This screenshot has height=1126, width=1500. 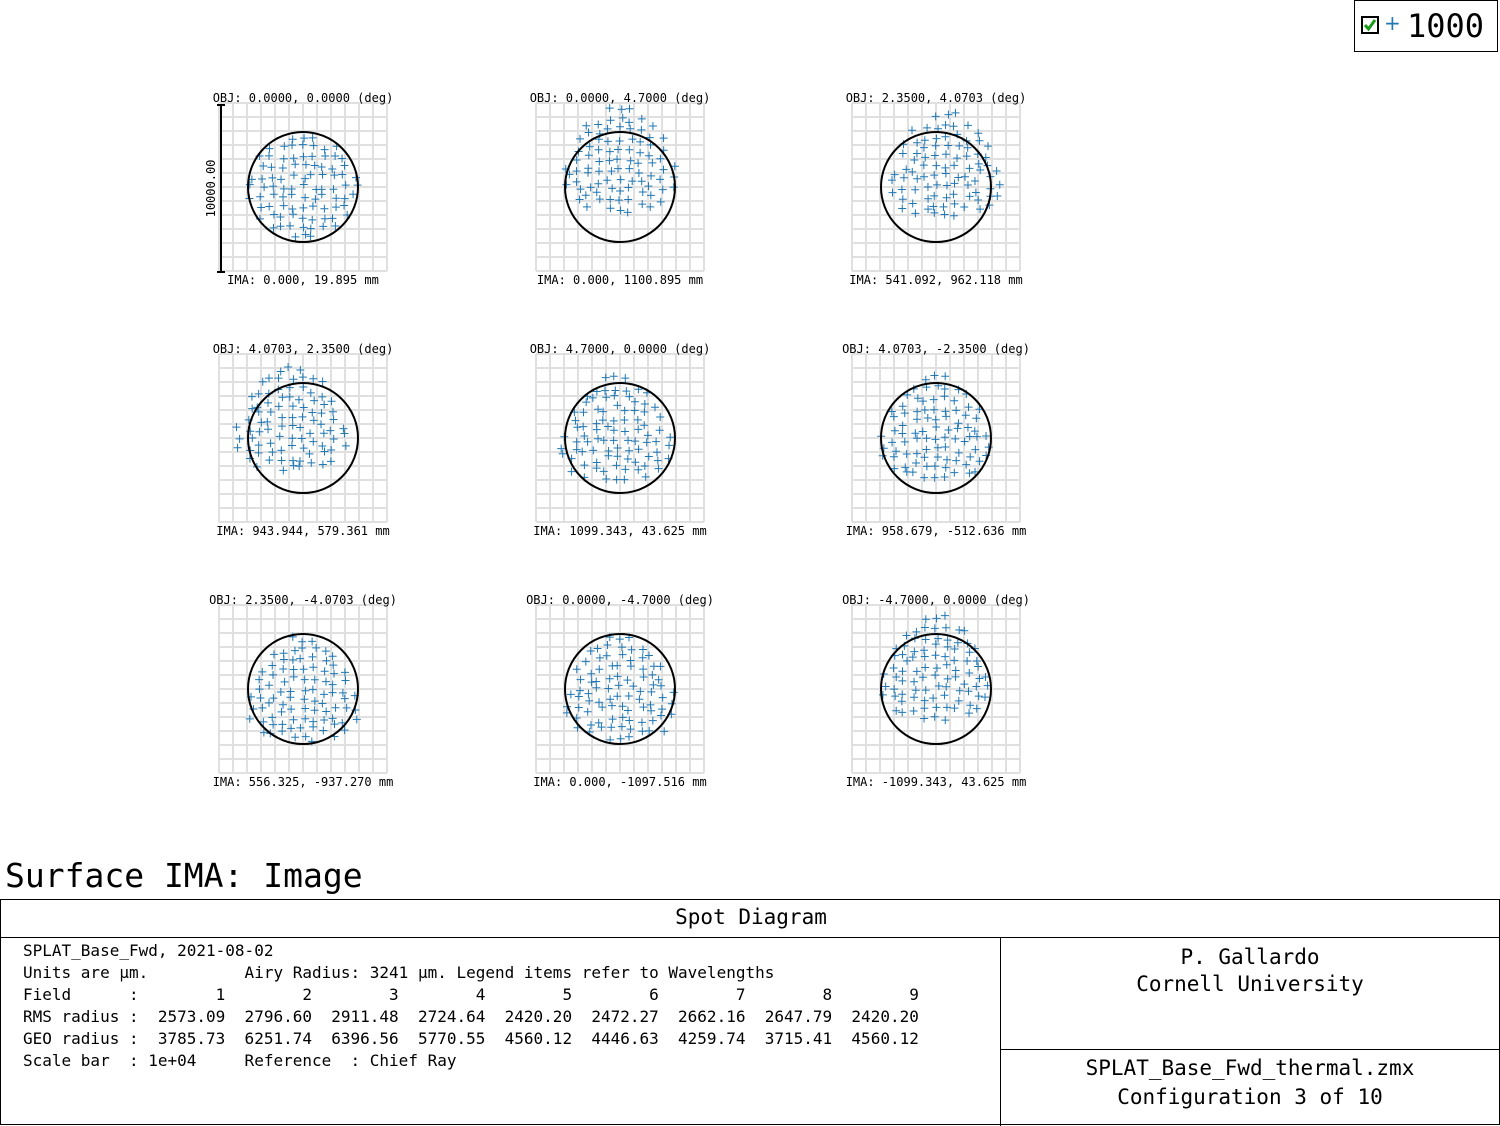 I want to click on wavelength-checkbox, so click(x=1370, y=25).